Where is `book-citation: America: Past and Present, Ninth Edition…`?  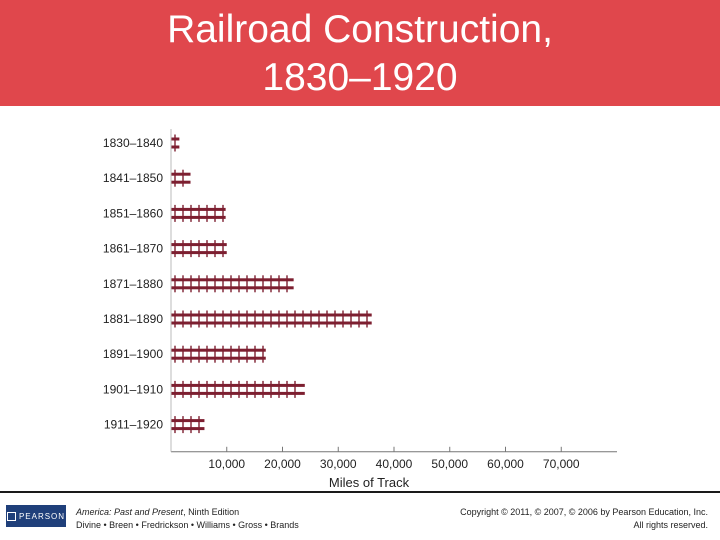
book-citation: America: Past and Present, Ninth Edition… is located at coordinates (187, 519).